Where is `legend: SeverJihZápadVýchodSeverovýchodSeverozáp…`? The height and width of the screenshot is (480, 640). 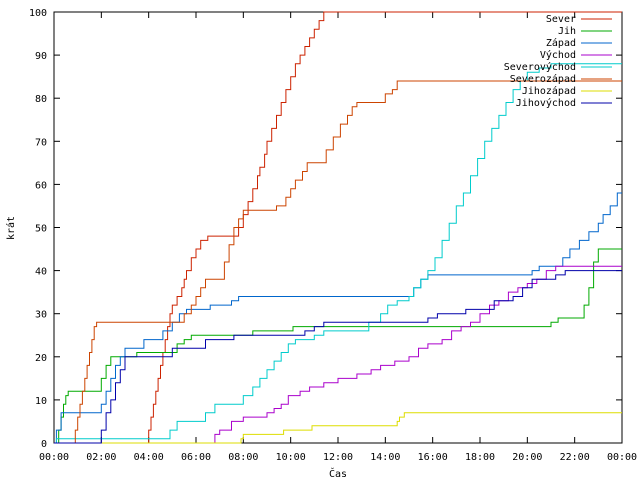 legend: SeverJihZápadVýchodSeverovýchodSeverozáp… is located at coordinates (558, 61).